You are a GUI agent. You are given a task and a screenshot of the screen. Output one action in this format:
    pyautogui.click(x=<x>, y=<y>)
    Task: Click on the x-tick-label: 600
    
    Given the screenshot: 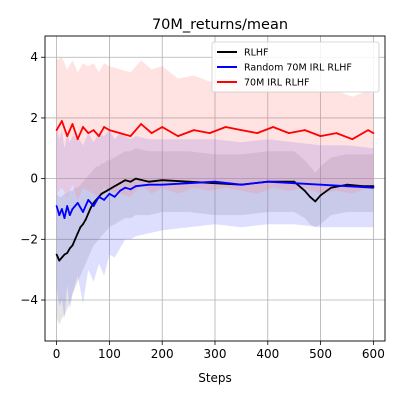 What is the action you would take?
    pyautogui.click(x=373, y=354)
    